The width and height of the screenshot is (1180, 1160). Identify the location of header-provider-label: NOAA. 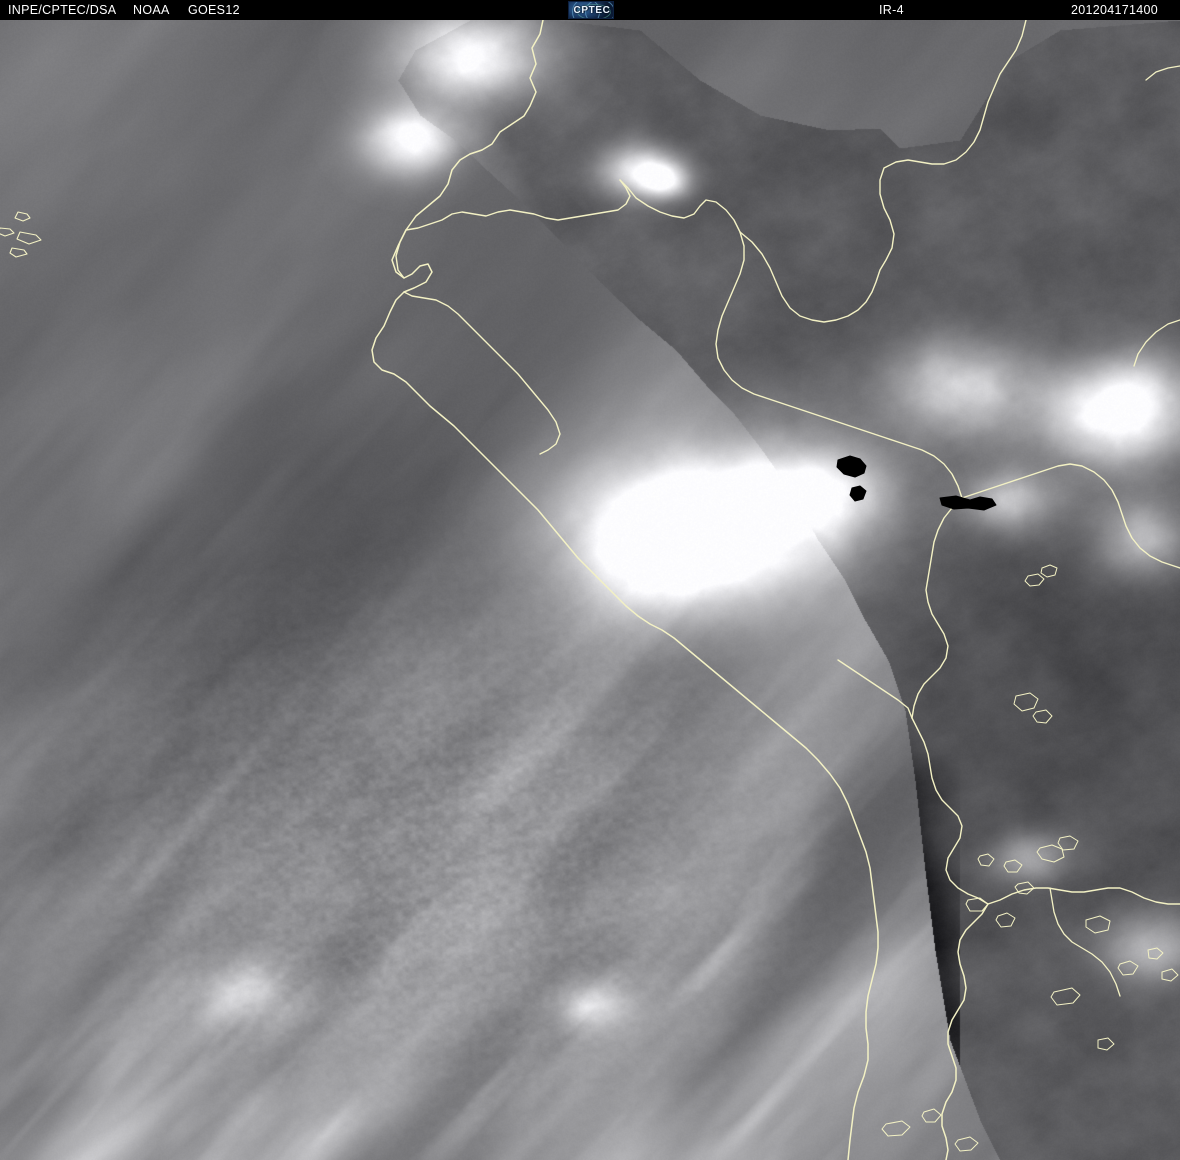
(151, 10).